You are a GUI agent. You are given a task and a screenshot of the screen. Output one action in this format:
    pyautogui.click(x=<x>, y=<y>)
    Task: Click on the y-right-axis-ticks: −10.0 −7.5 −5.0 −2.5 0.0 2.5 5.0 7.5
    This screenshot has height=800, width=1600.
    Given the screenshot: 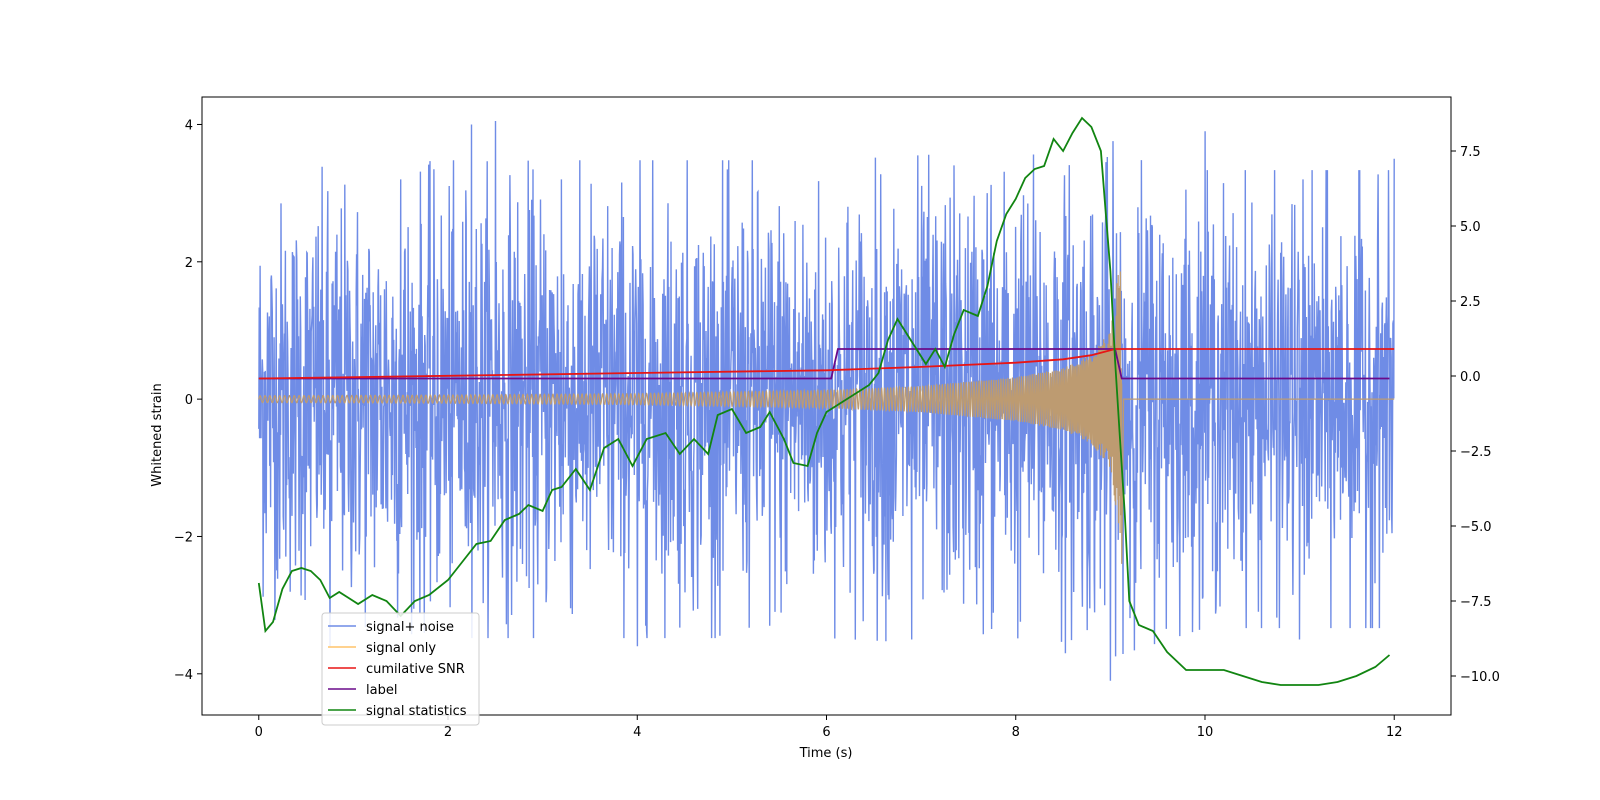 What is the action you would take?
    pyautogui.click(x=1475, y=415)
    